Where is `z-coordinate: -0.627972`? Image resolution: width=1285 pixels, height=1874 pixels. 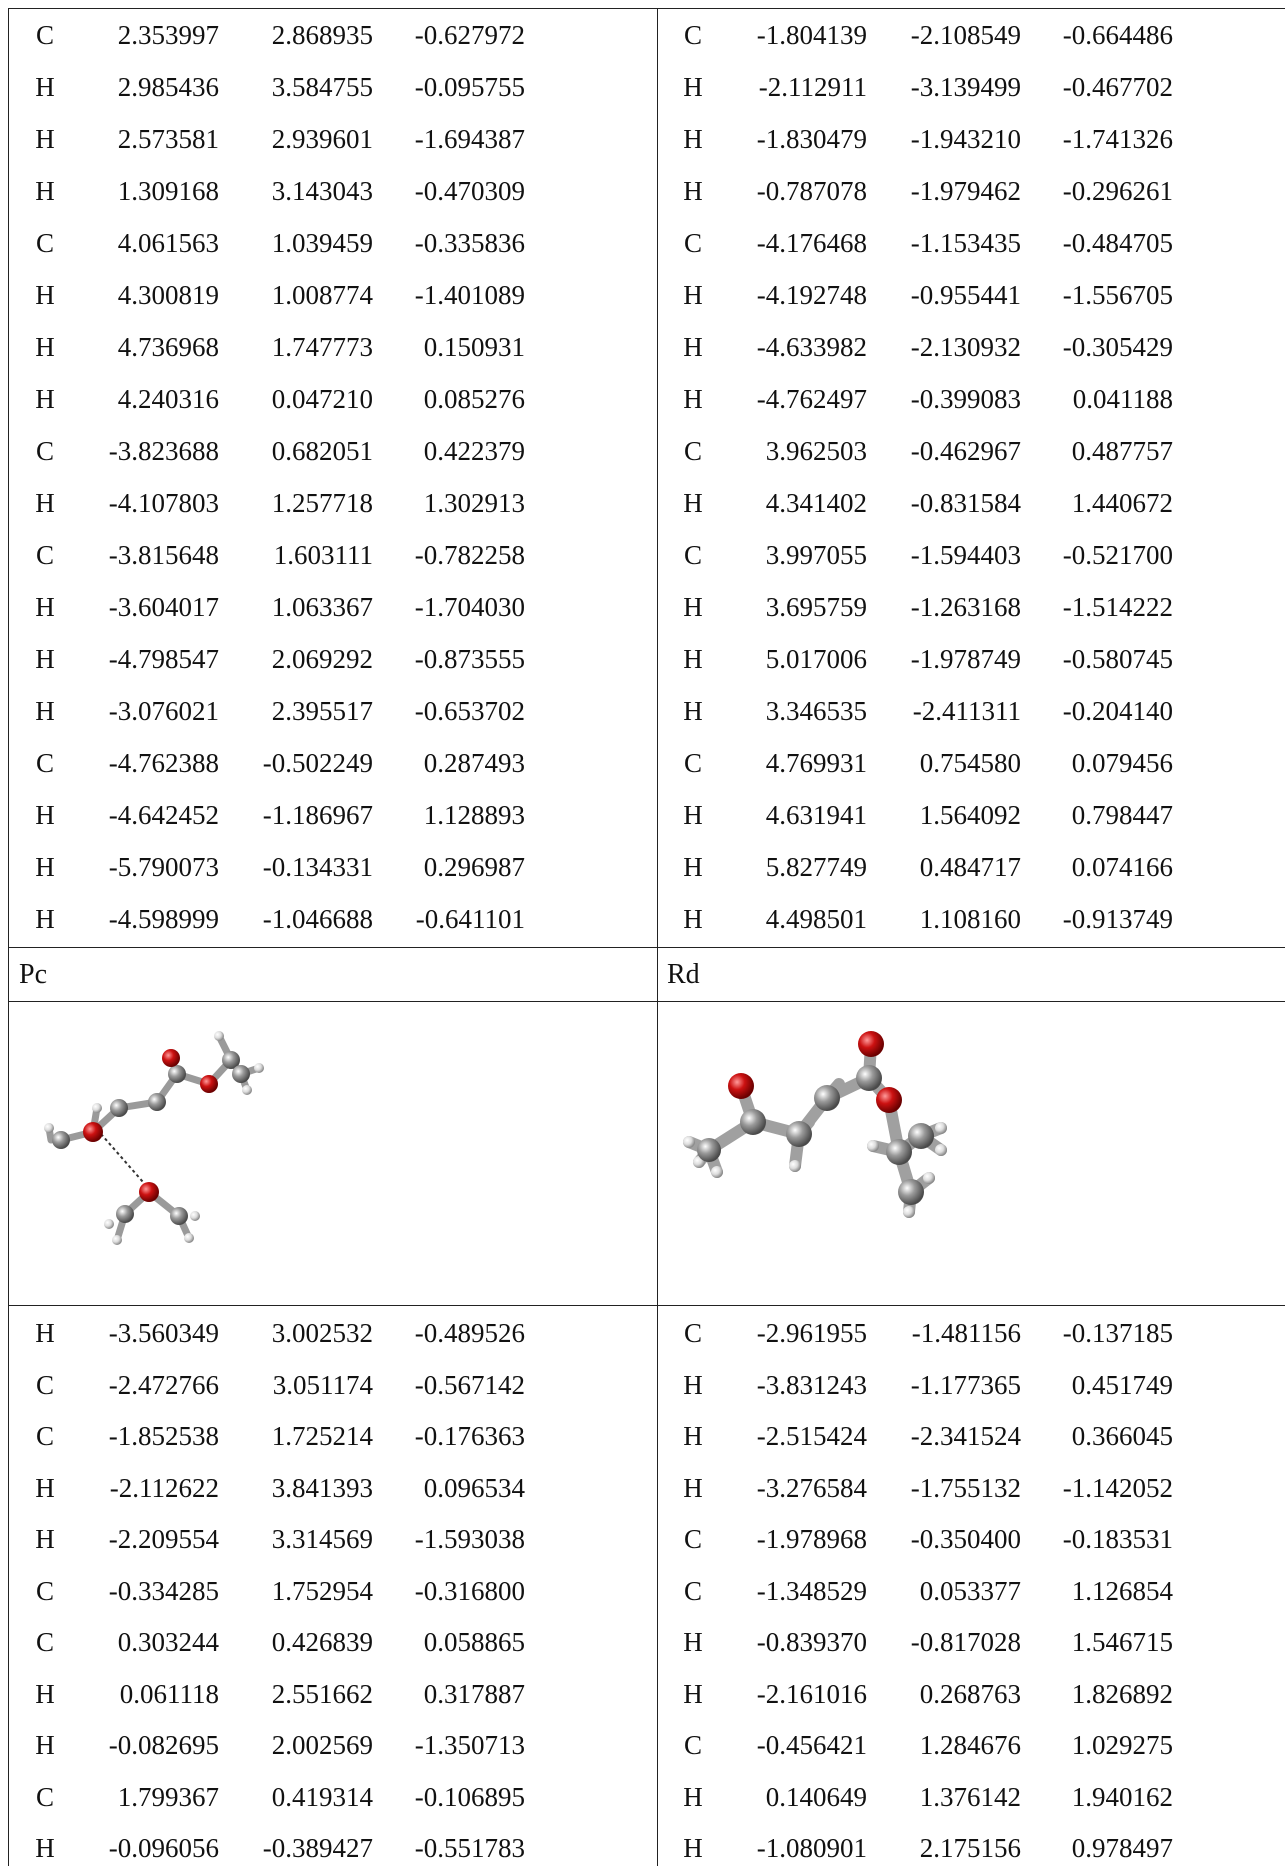 z-coordinate: -0.627972 is located at coordinates (469, 35).